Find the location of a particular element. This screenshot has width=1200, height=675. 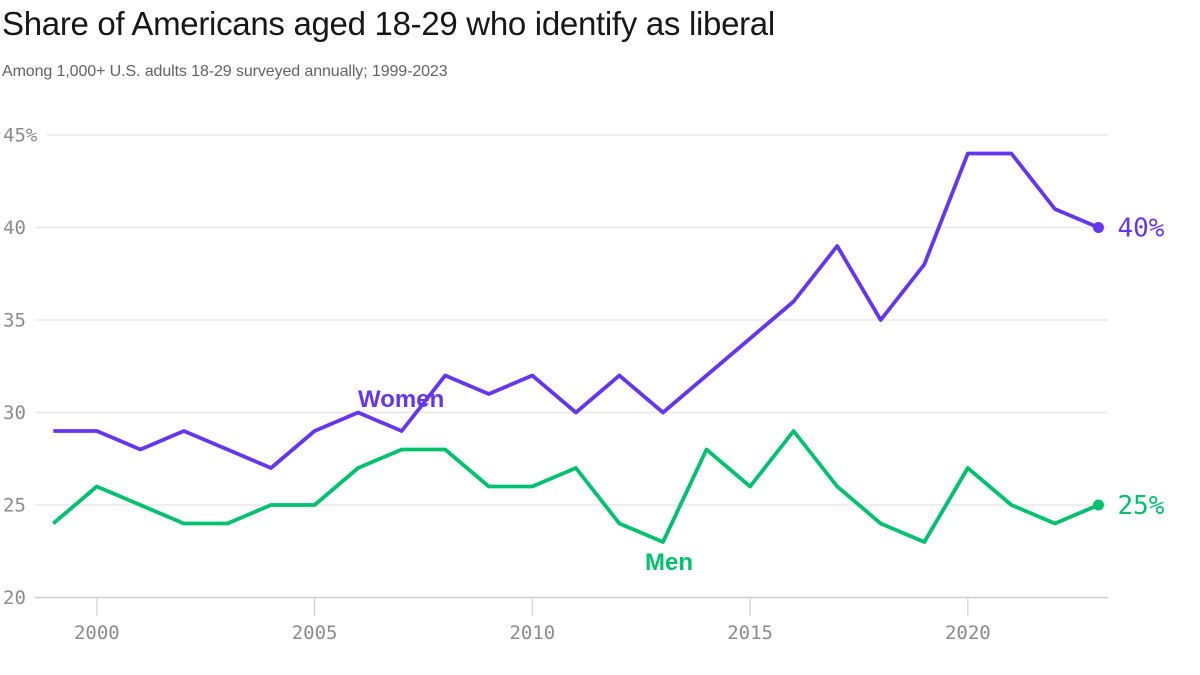

series-label-women: Women is located at coordinates (401, 399).